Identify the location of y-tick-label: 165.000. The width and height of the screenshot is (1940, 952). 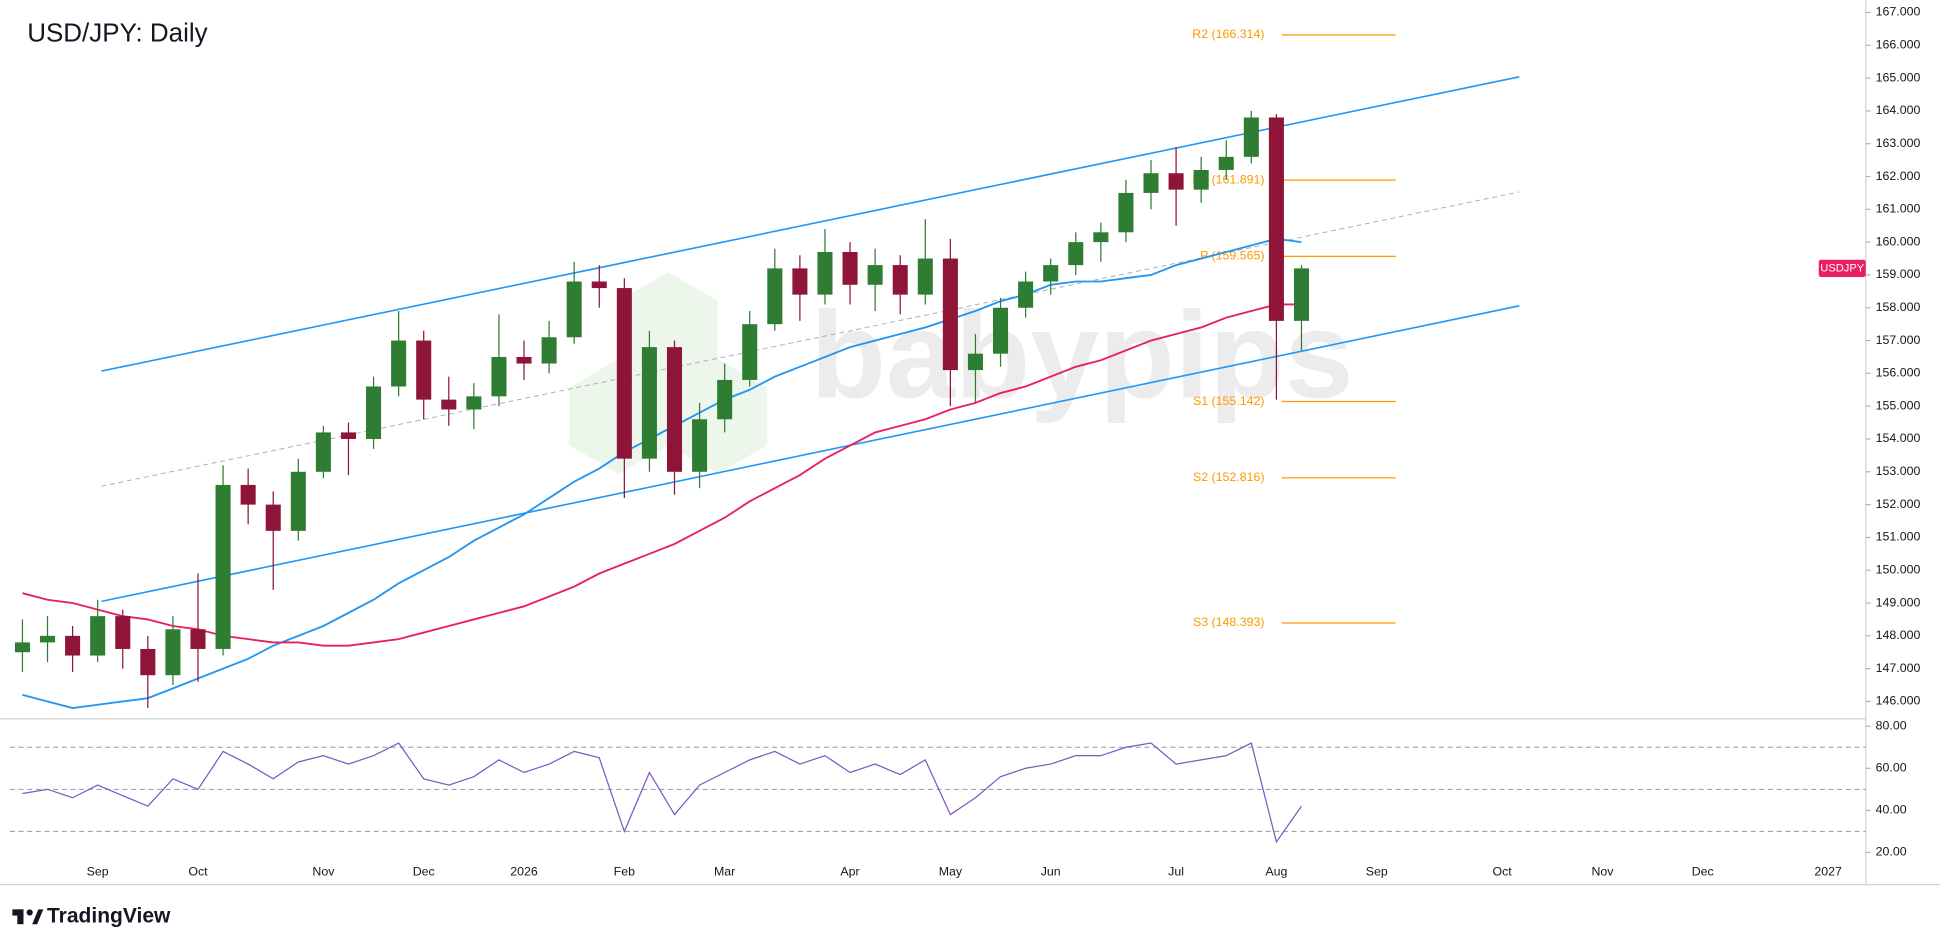
(1898, 77).